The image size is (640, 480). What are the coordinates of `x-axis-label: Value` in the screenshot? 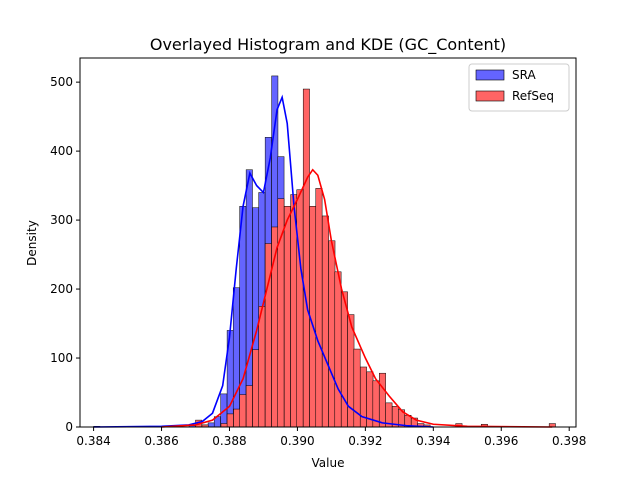 It's located at (328, 463).